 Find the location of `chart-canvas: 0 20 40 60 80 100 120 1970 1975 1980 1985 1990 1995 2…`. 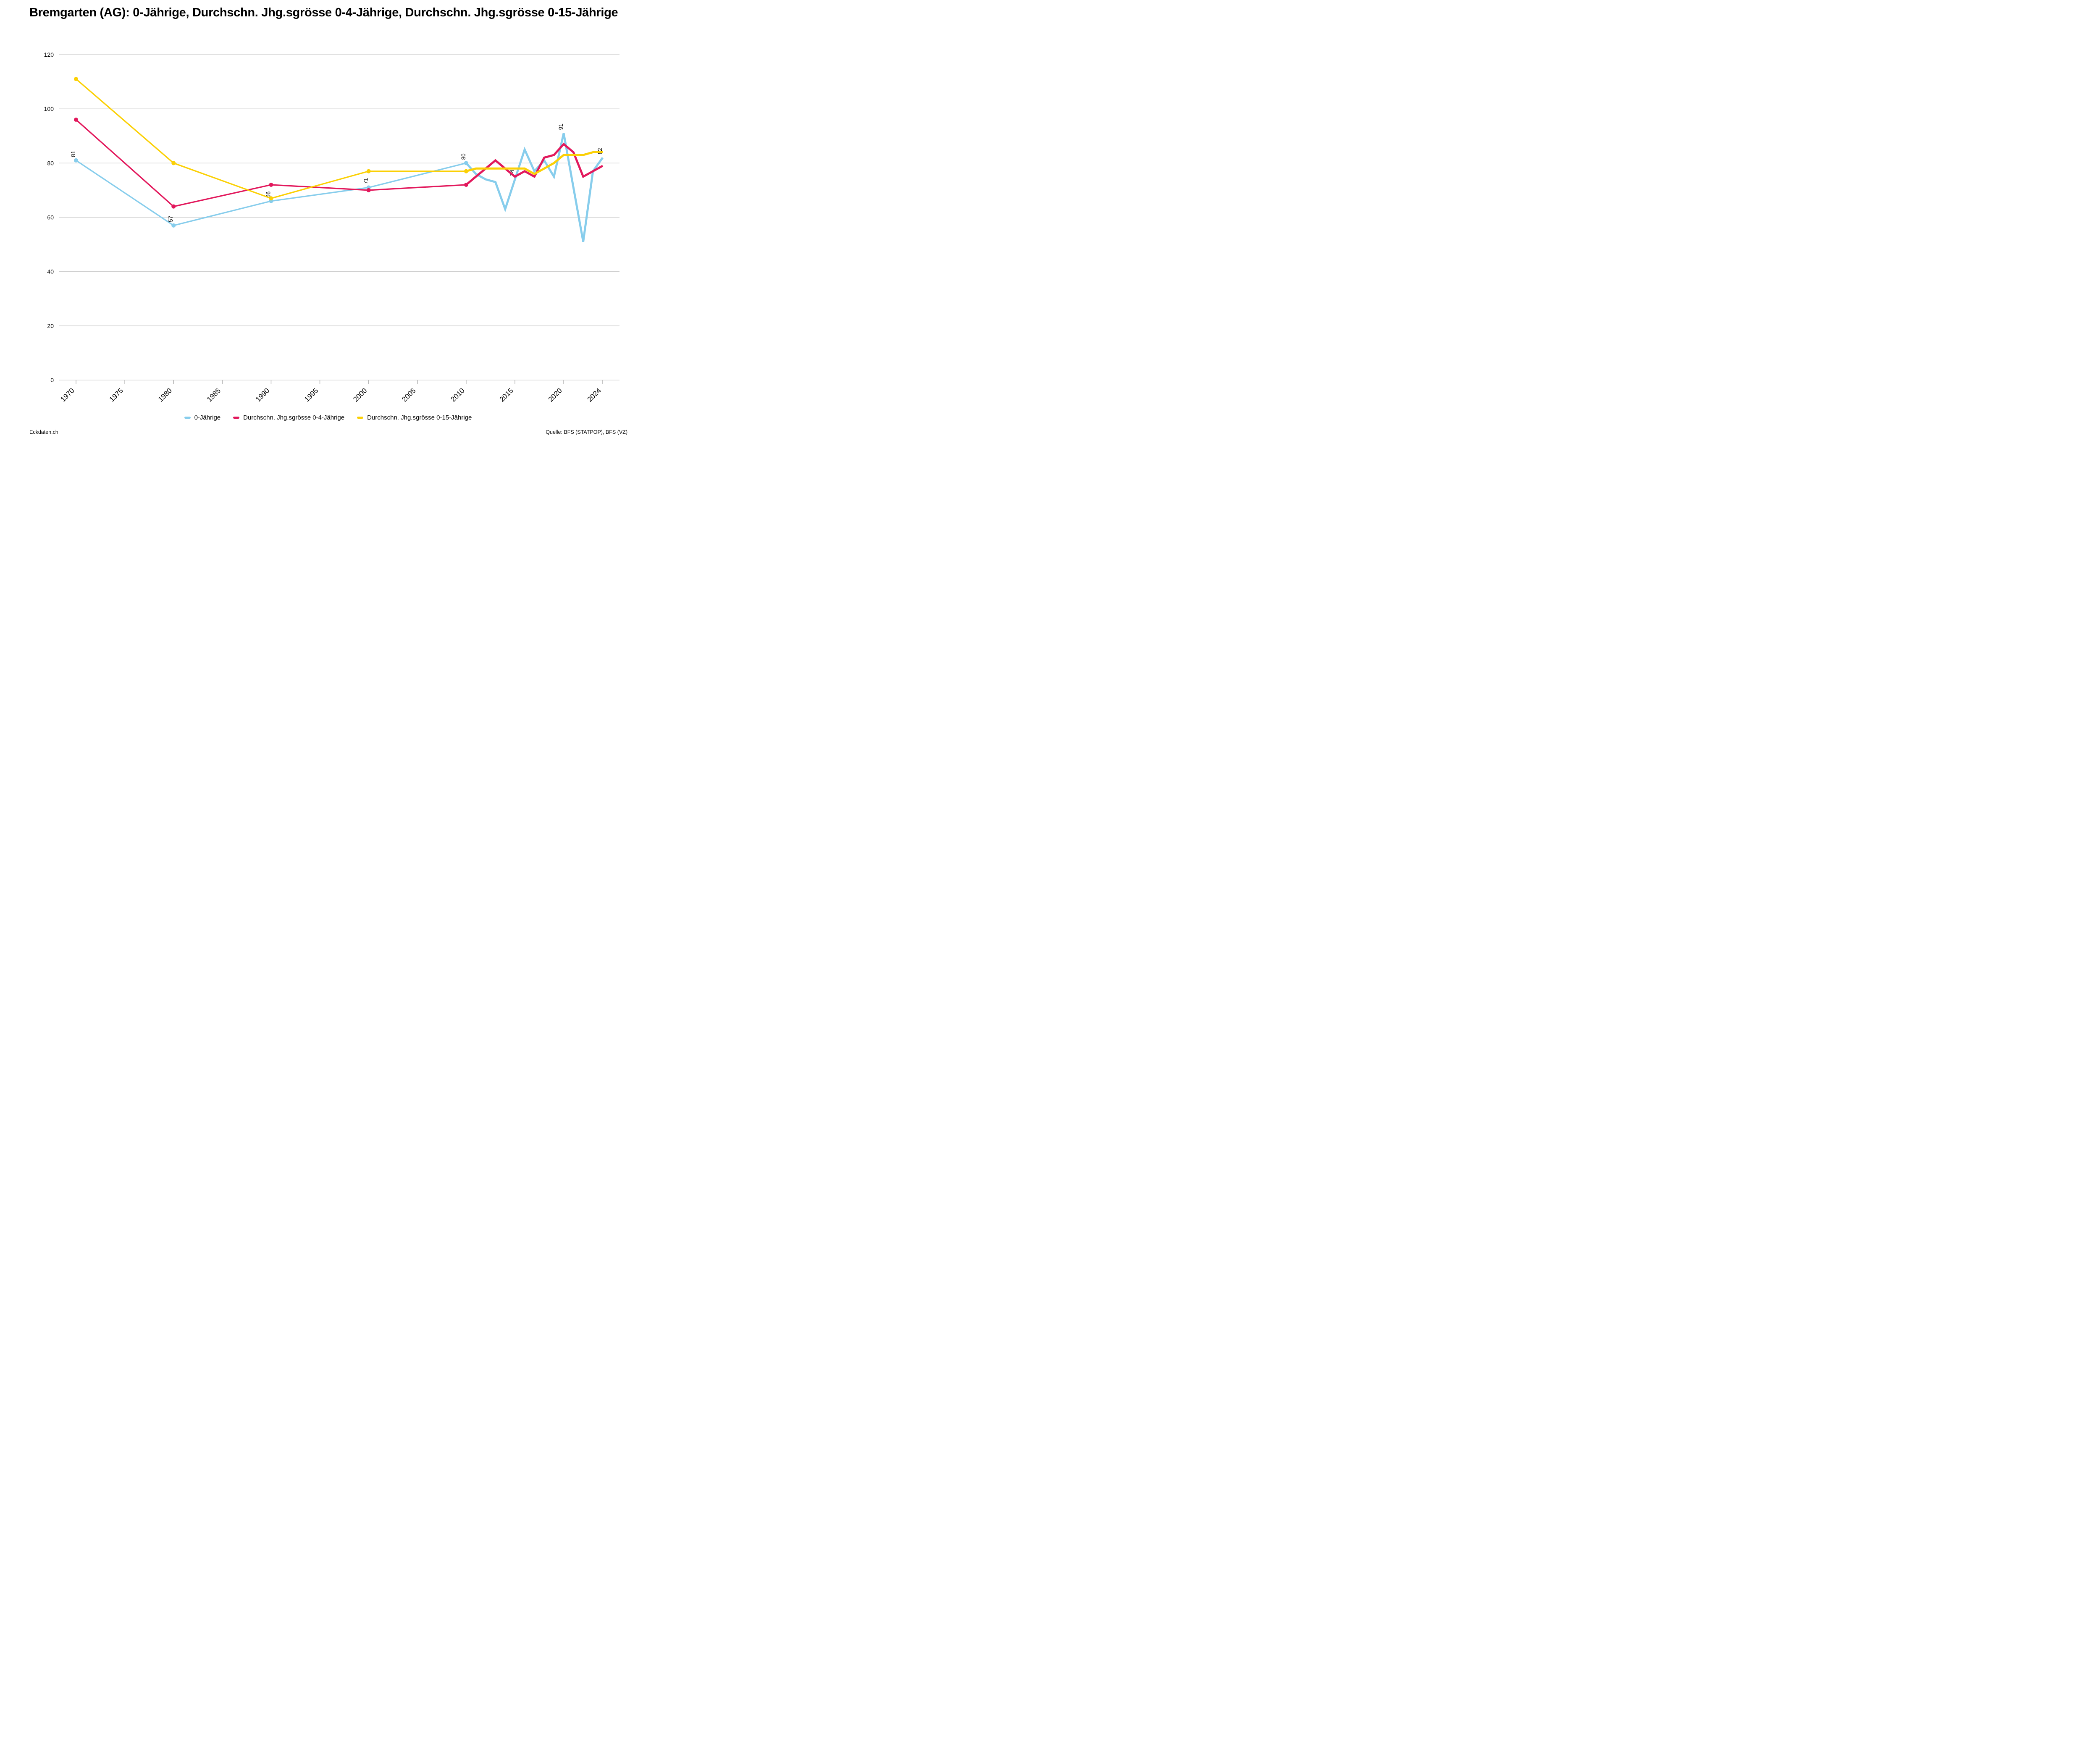

chart-canvas: 0 20 40 60 80 100 120 1970 1975 1980 1985 1990 1995 2… is located at coordinates (332, 227).